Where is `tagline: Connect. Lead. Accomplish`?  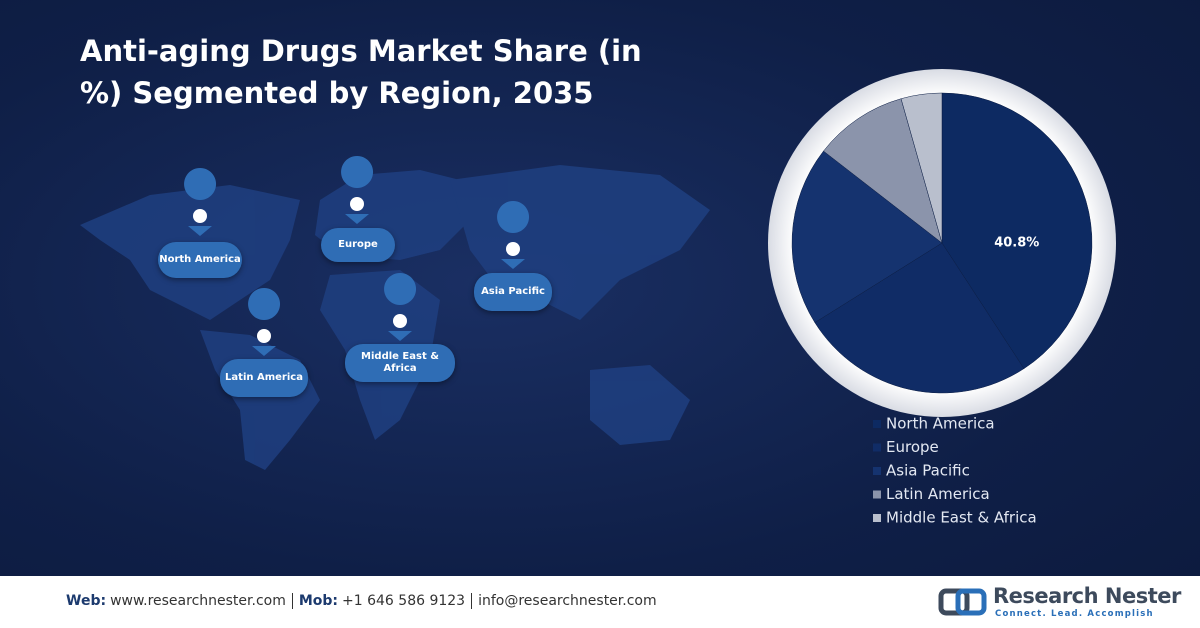
tagline: Connect. Lead. Accomplish is located at coordinates (1074, 614).